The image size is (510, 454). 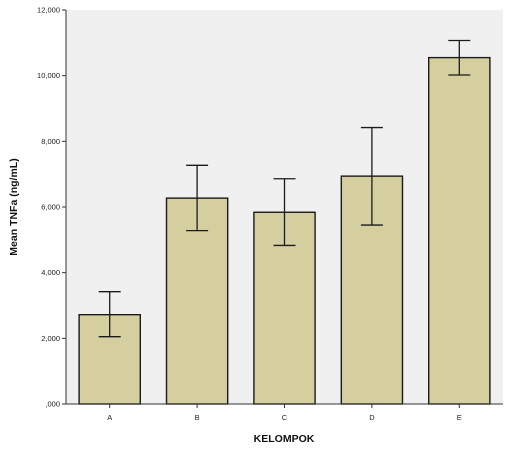 What do you see at coordinates (109, 417) in the screenshot?
I see `x-tick-label-A: A` at bounding box center [109, 417].